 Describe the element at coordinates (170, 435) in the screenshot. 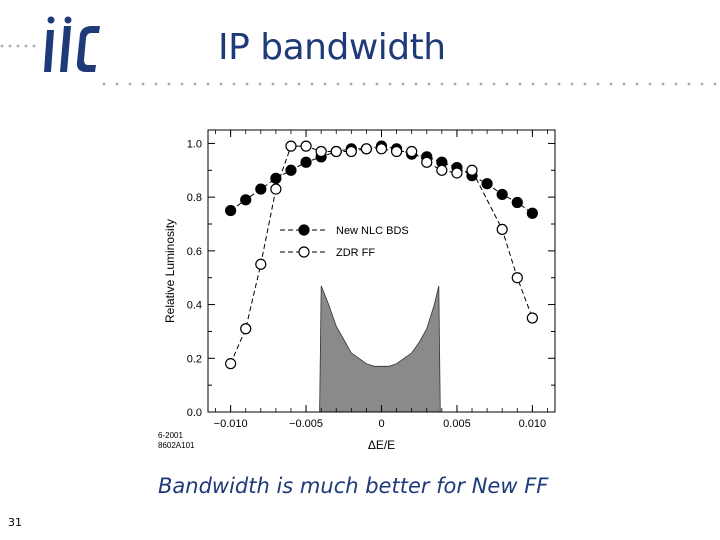

I see `figure-note: 6-2001` at that location.